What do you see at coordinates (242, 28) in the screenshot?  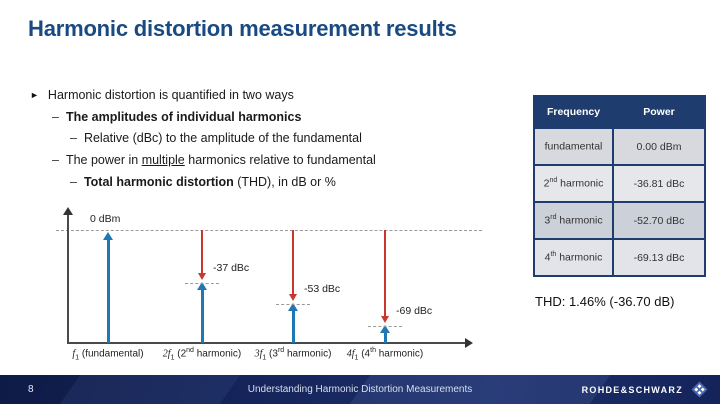 I see `page-title: Harmonic distortion measurement results` at bounding box center [242, 28].